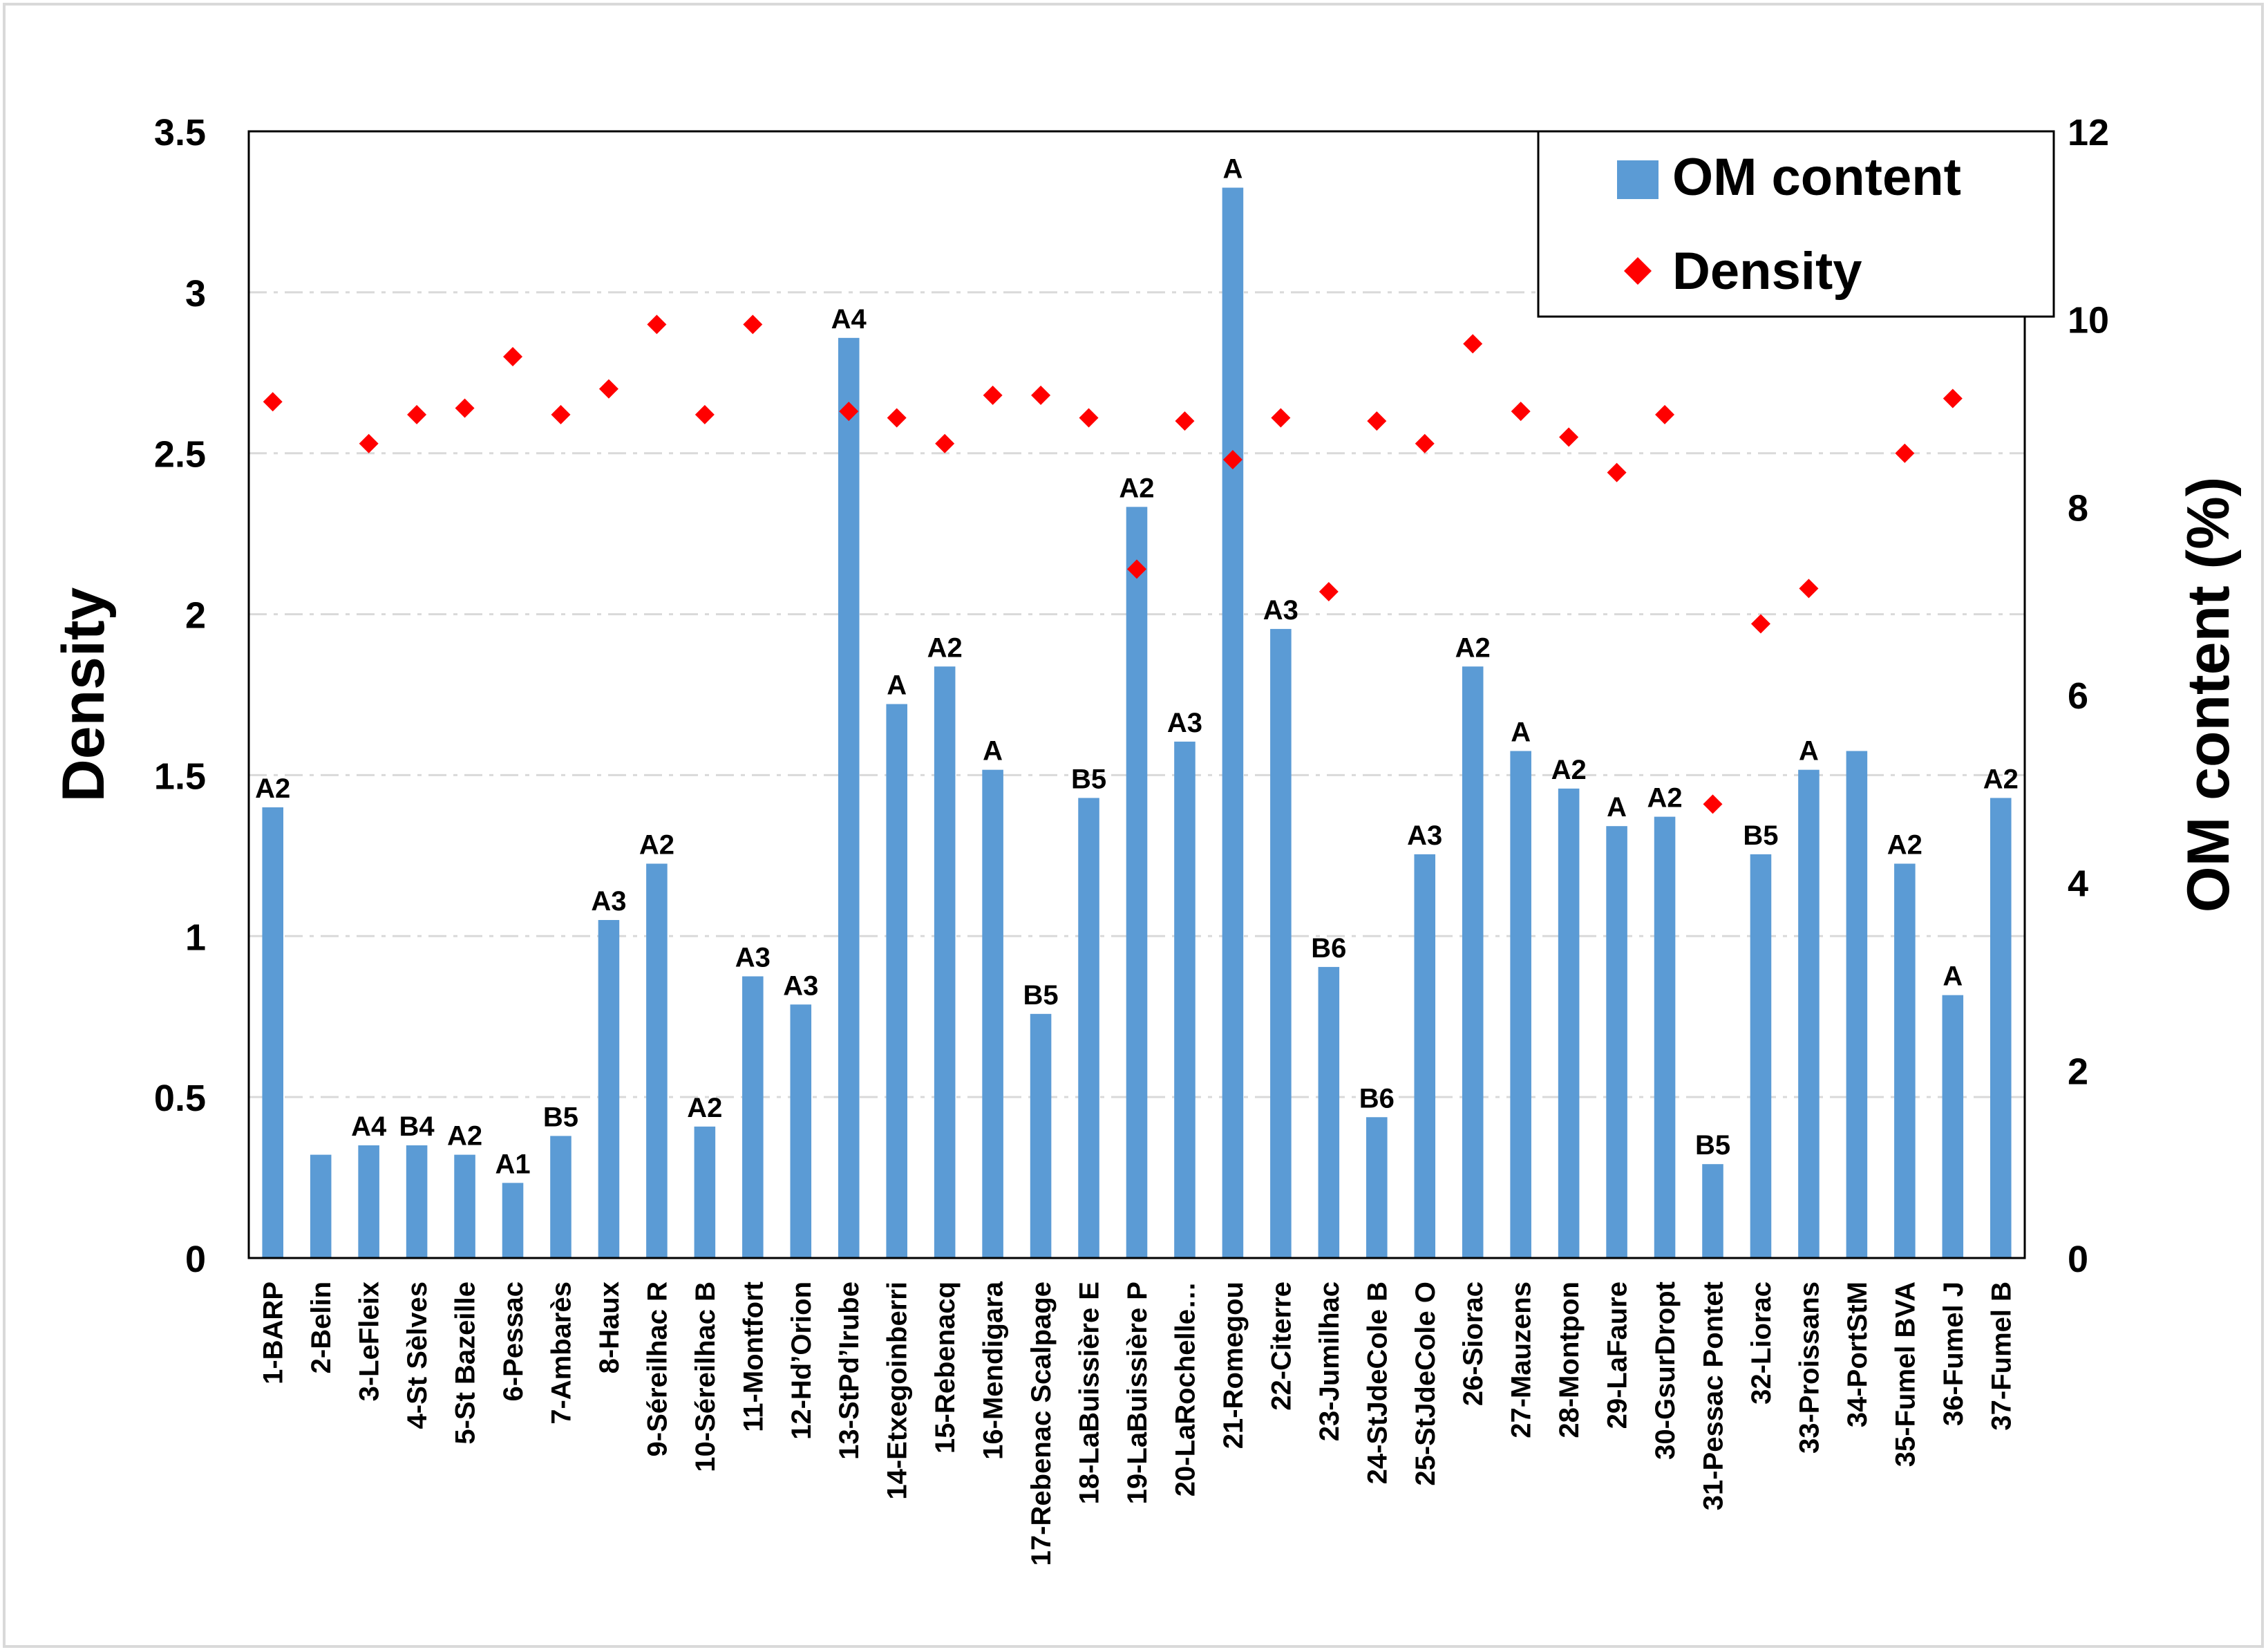  Describe the element at coordinates (1665, 1371) in the screenshot. I see `category-label: 30-GsurDropt` at that location.